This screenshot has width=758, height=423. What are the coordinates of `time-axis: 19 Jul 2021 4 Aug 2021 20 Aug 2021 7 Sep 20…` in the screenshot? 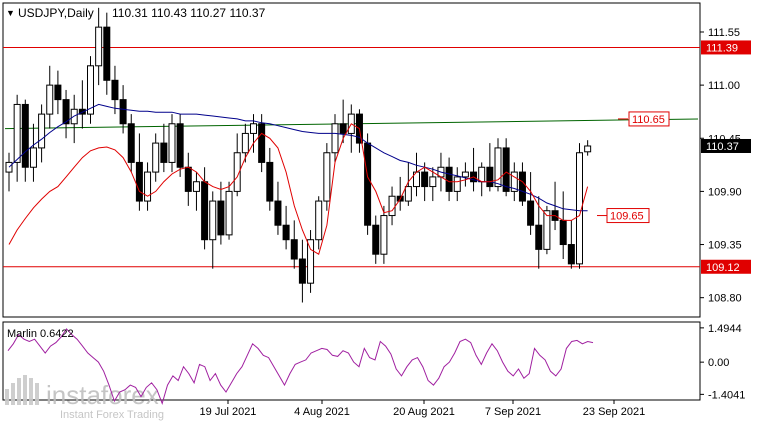 It's located at (422, 409).